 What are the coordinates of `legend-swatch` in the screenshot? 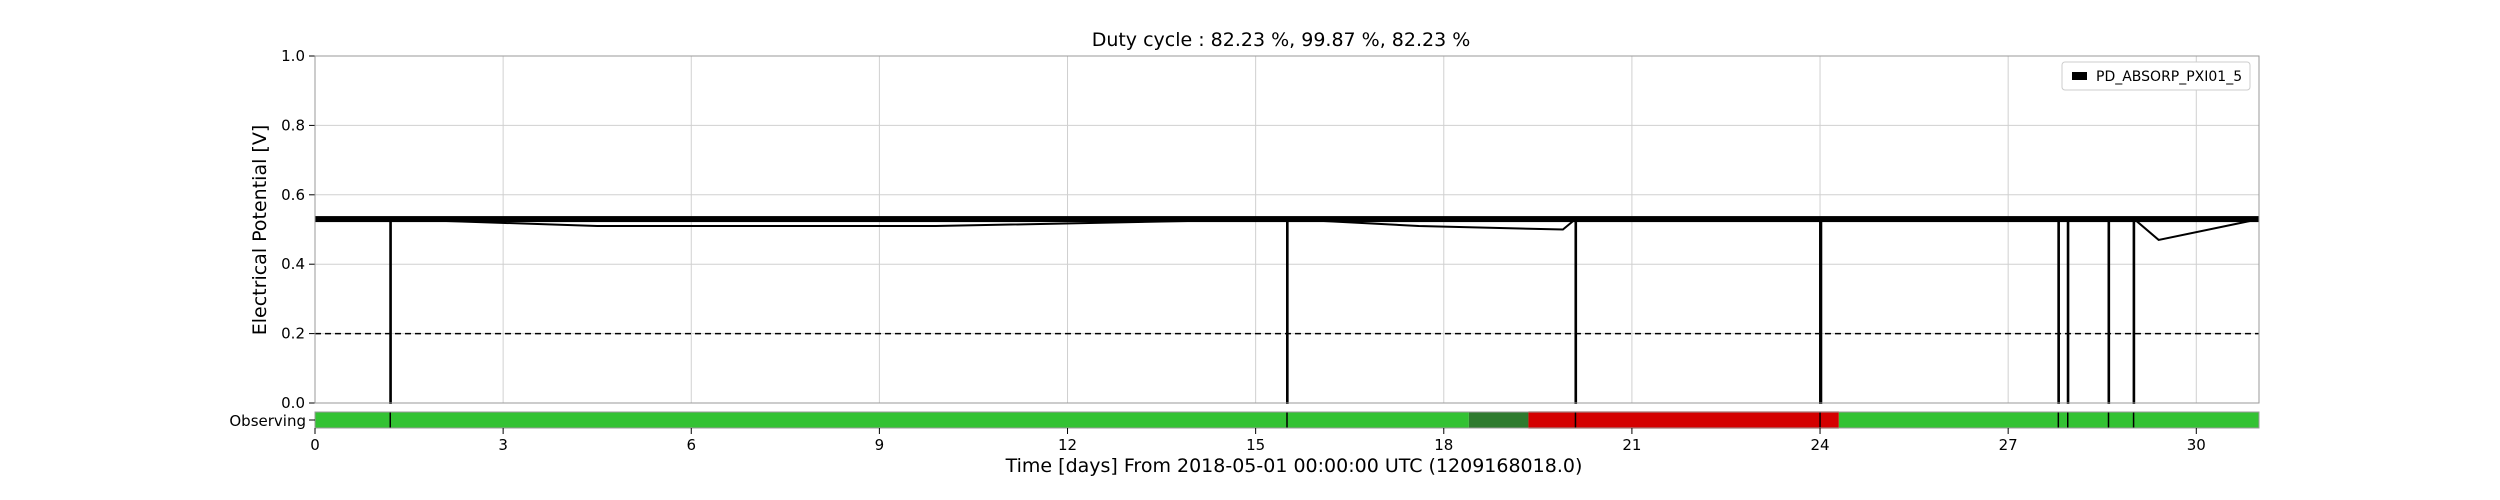 It's located at (2079, 76).